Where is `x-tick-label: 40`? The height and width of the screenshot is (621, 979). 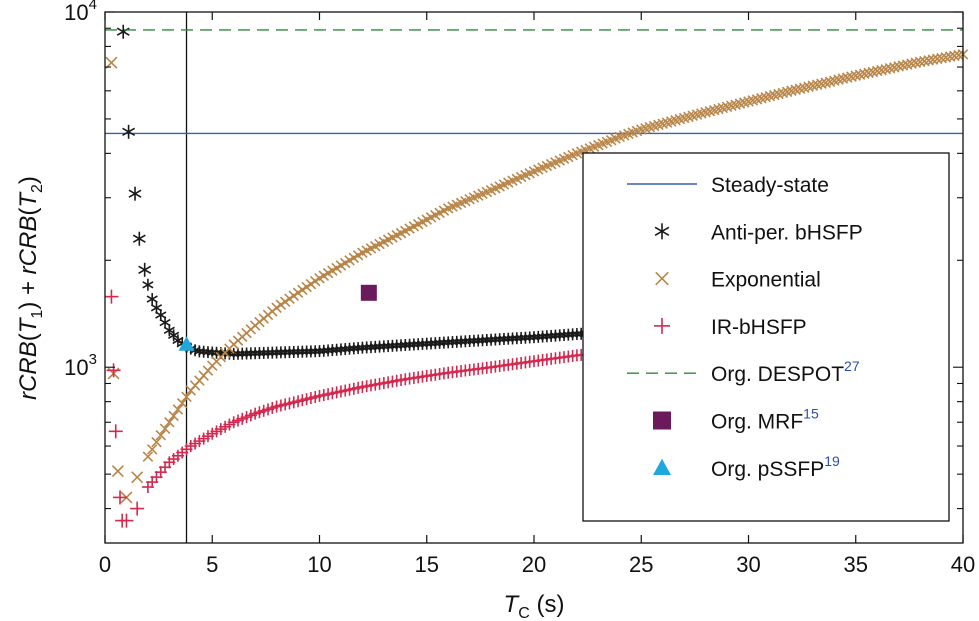 x-tick-label: 40 is located at coordinates (963, 564).